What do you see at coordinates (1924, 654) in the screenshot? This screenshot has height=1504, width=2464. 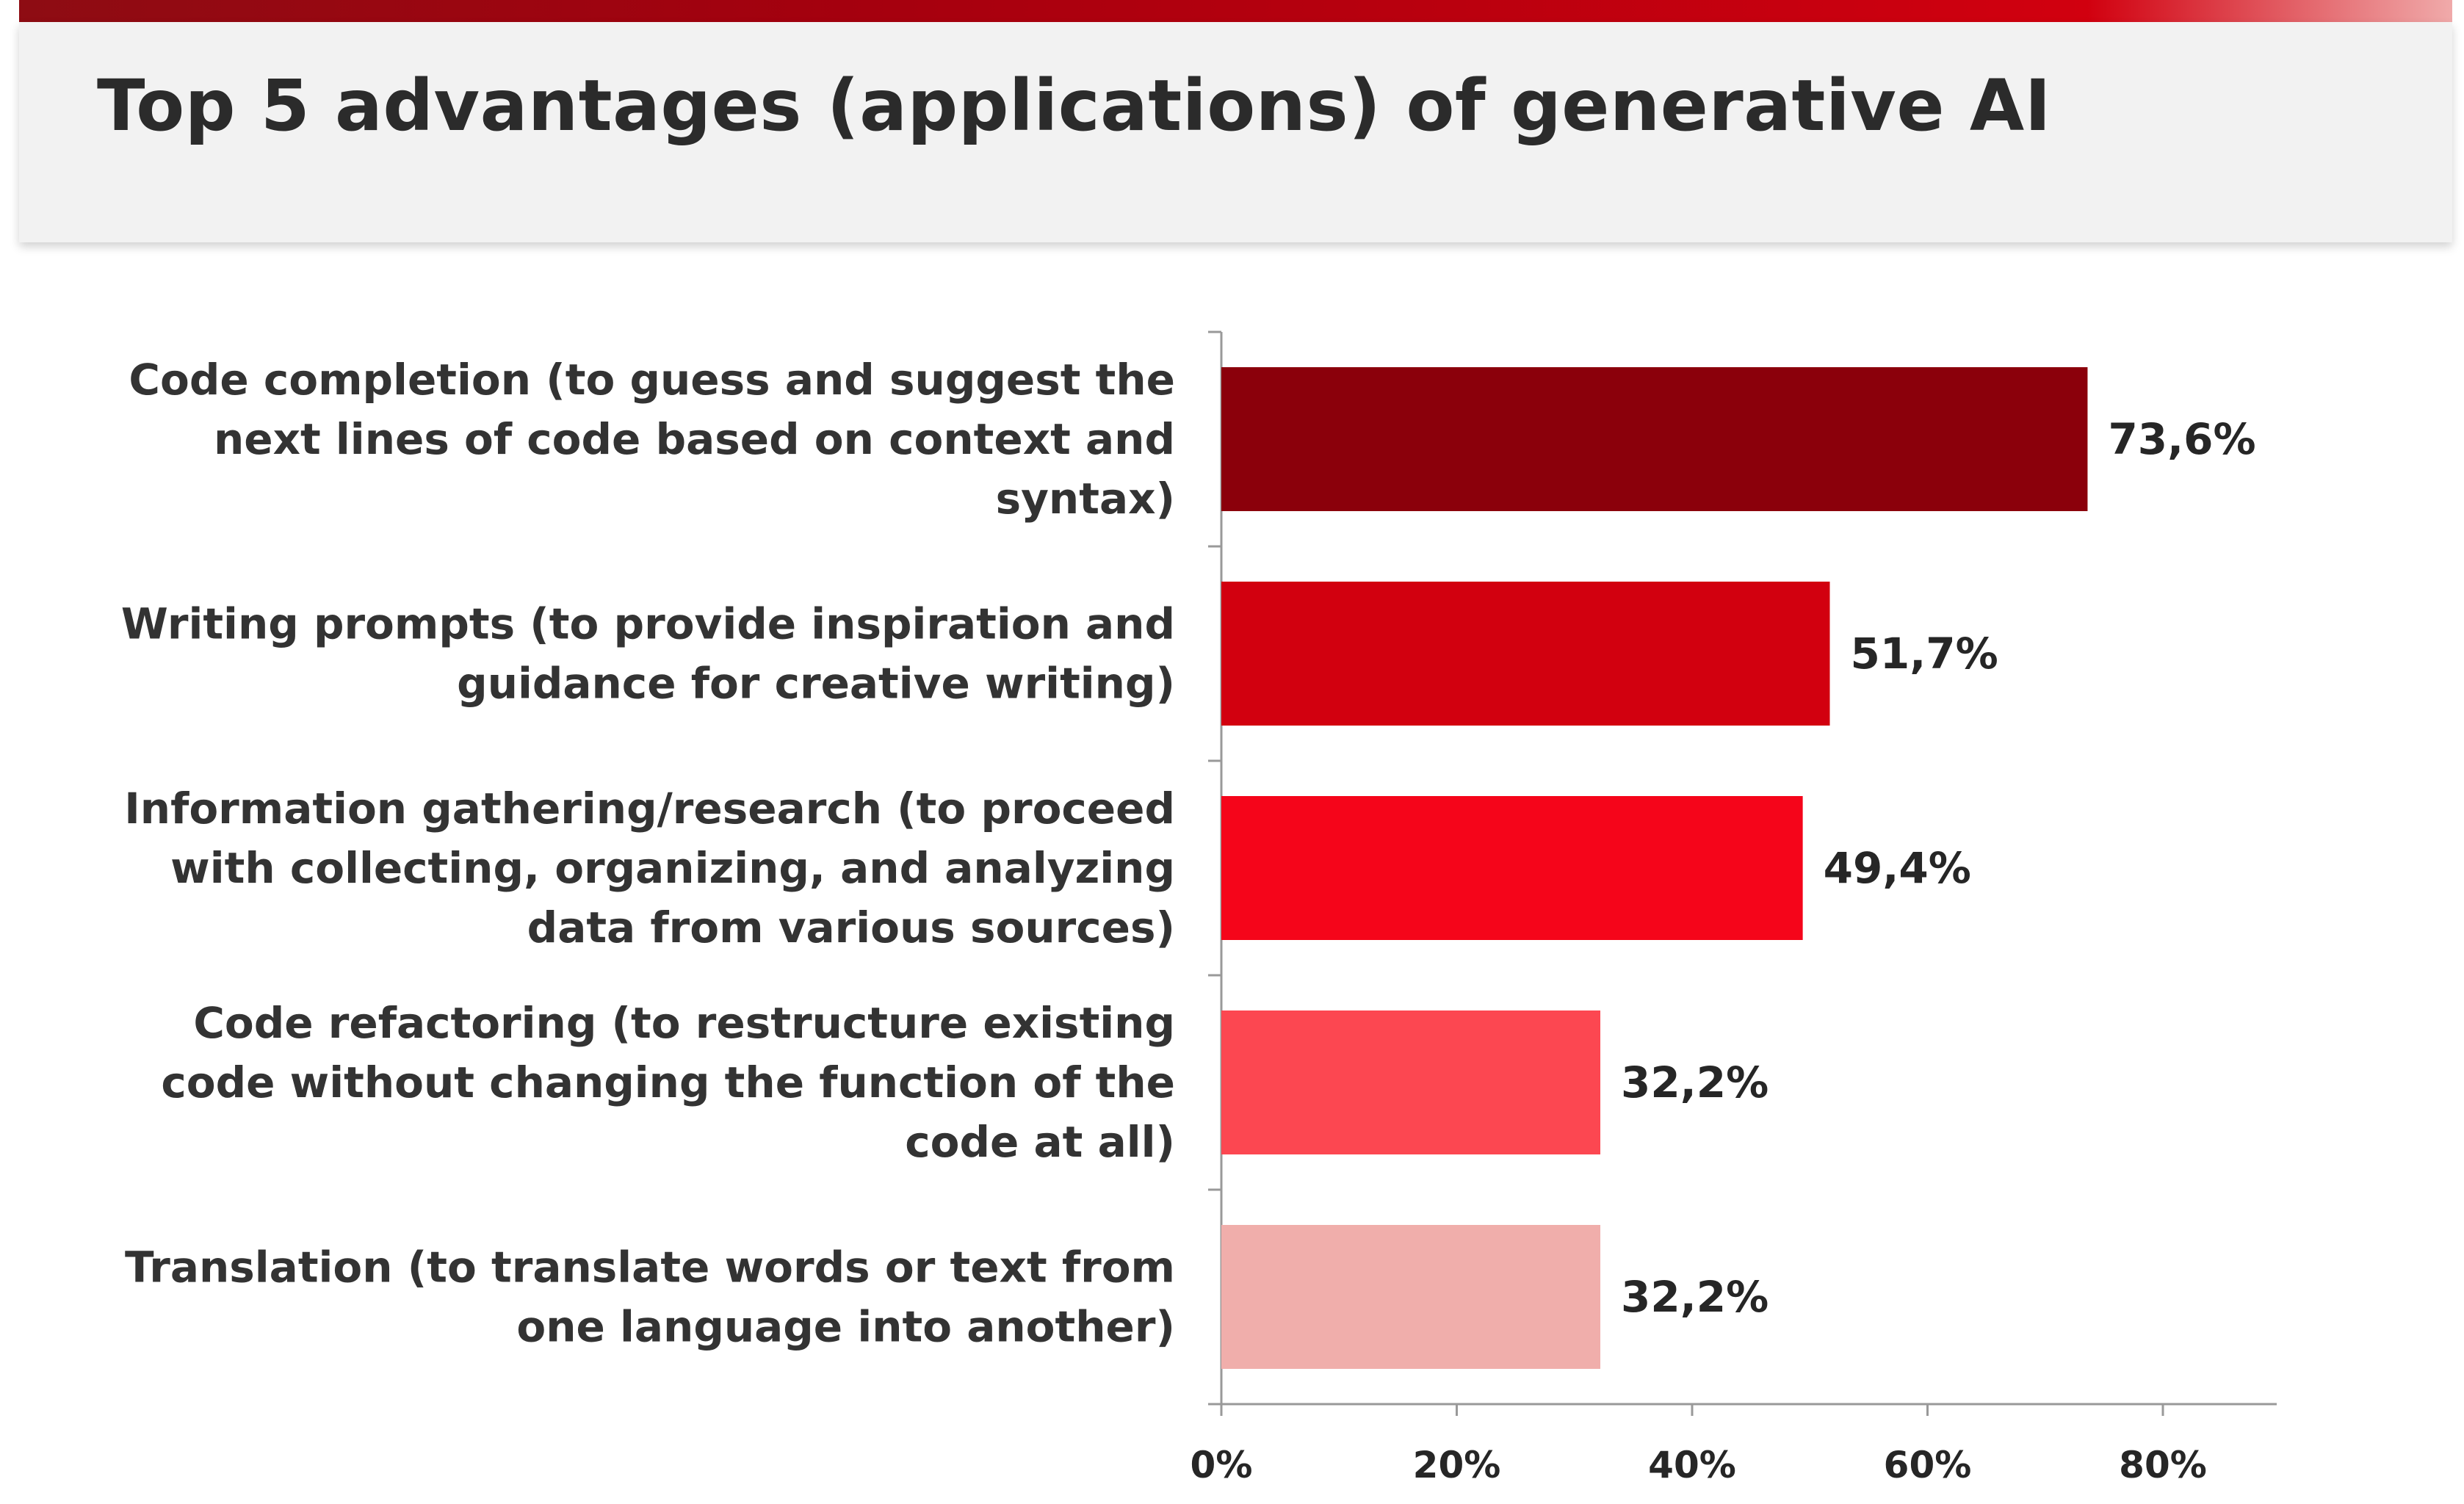 I see `data-label: 51,7%` at bounding box center [1924, 654].